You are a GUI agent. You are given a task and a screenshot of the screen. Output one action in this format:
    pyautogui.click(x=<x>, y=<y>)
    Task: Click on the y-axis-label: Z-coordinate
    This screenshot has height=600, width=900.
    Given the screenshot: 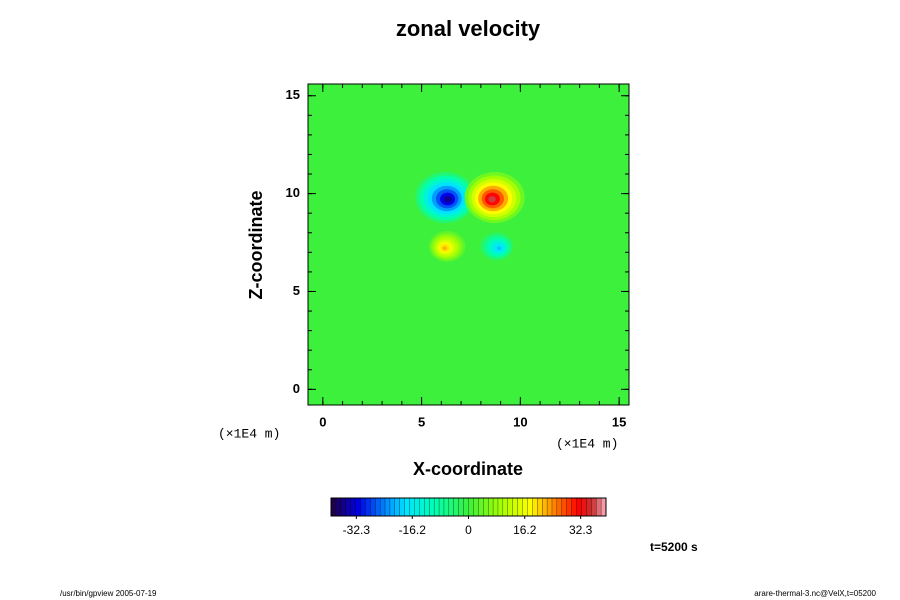 What is the action you would take?
    pyautogui.click(x=256, y=244)
    